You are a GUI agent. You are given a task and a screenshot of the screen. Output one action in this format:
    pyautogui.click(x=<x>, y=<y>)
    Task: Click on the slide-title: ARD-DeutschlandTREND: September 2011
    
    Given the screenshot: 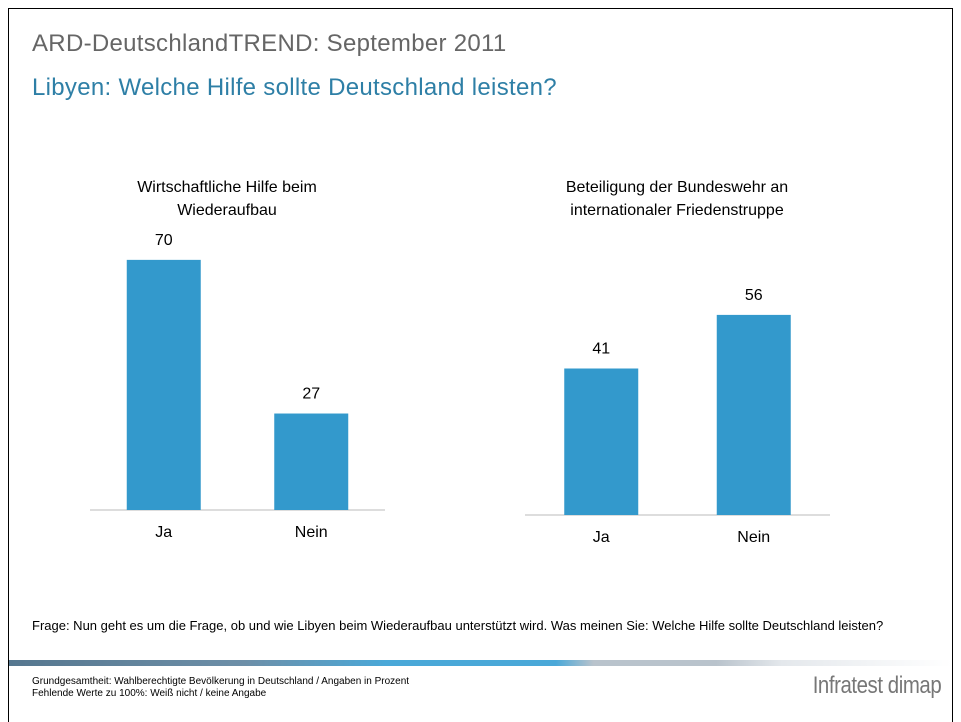 What is the action you would take?
    pyautogui.click(x=269, y=43)
    